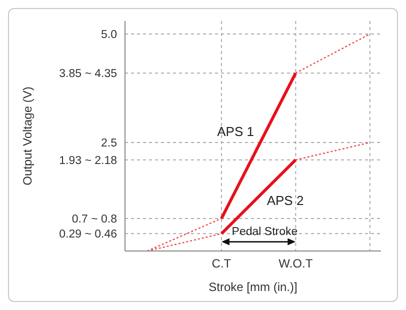 The height and width of the screenshot is (310, 406). I want to click on series-label: APS 2, so click(285, 200).